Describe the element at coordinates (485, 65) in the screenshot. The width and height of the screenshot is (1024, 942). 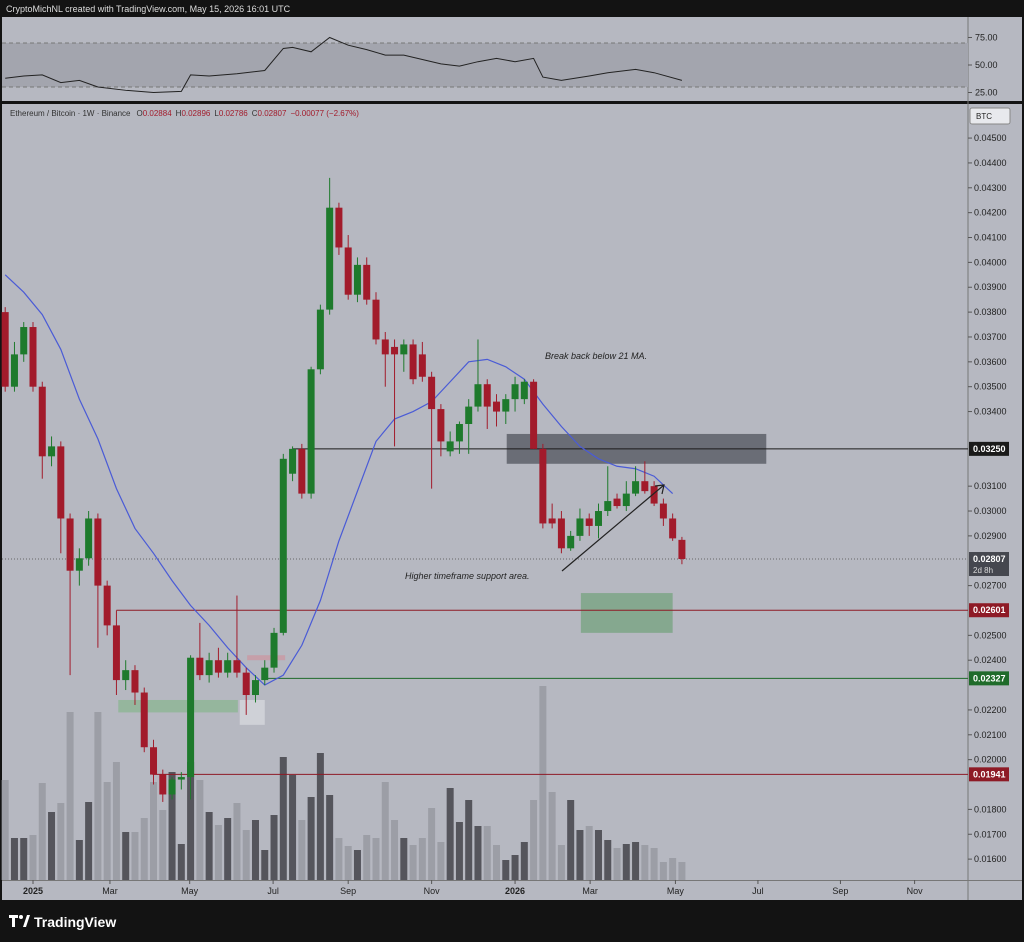
I see `rsi-band` at that location.